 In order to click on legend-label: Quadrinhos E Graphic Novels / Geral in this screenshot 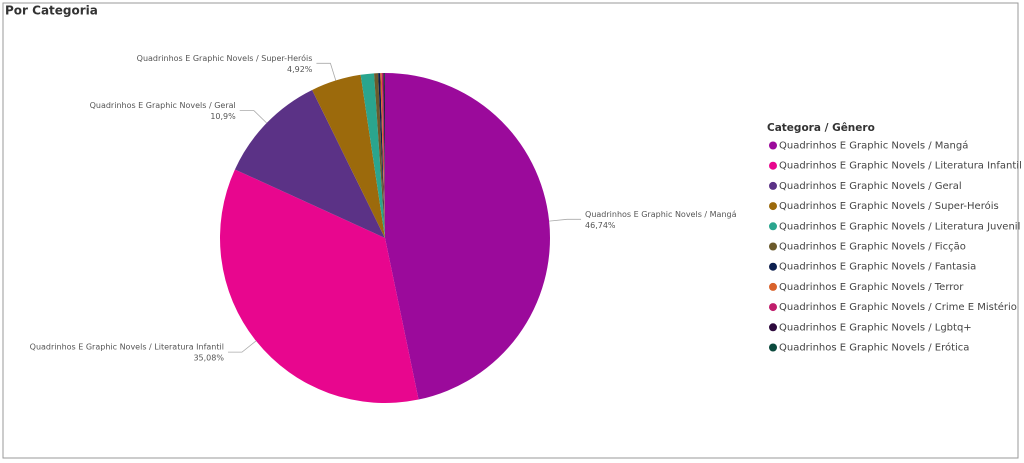, I will do `click(870, 186)`.